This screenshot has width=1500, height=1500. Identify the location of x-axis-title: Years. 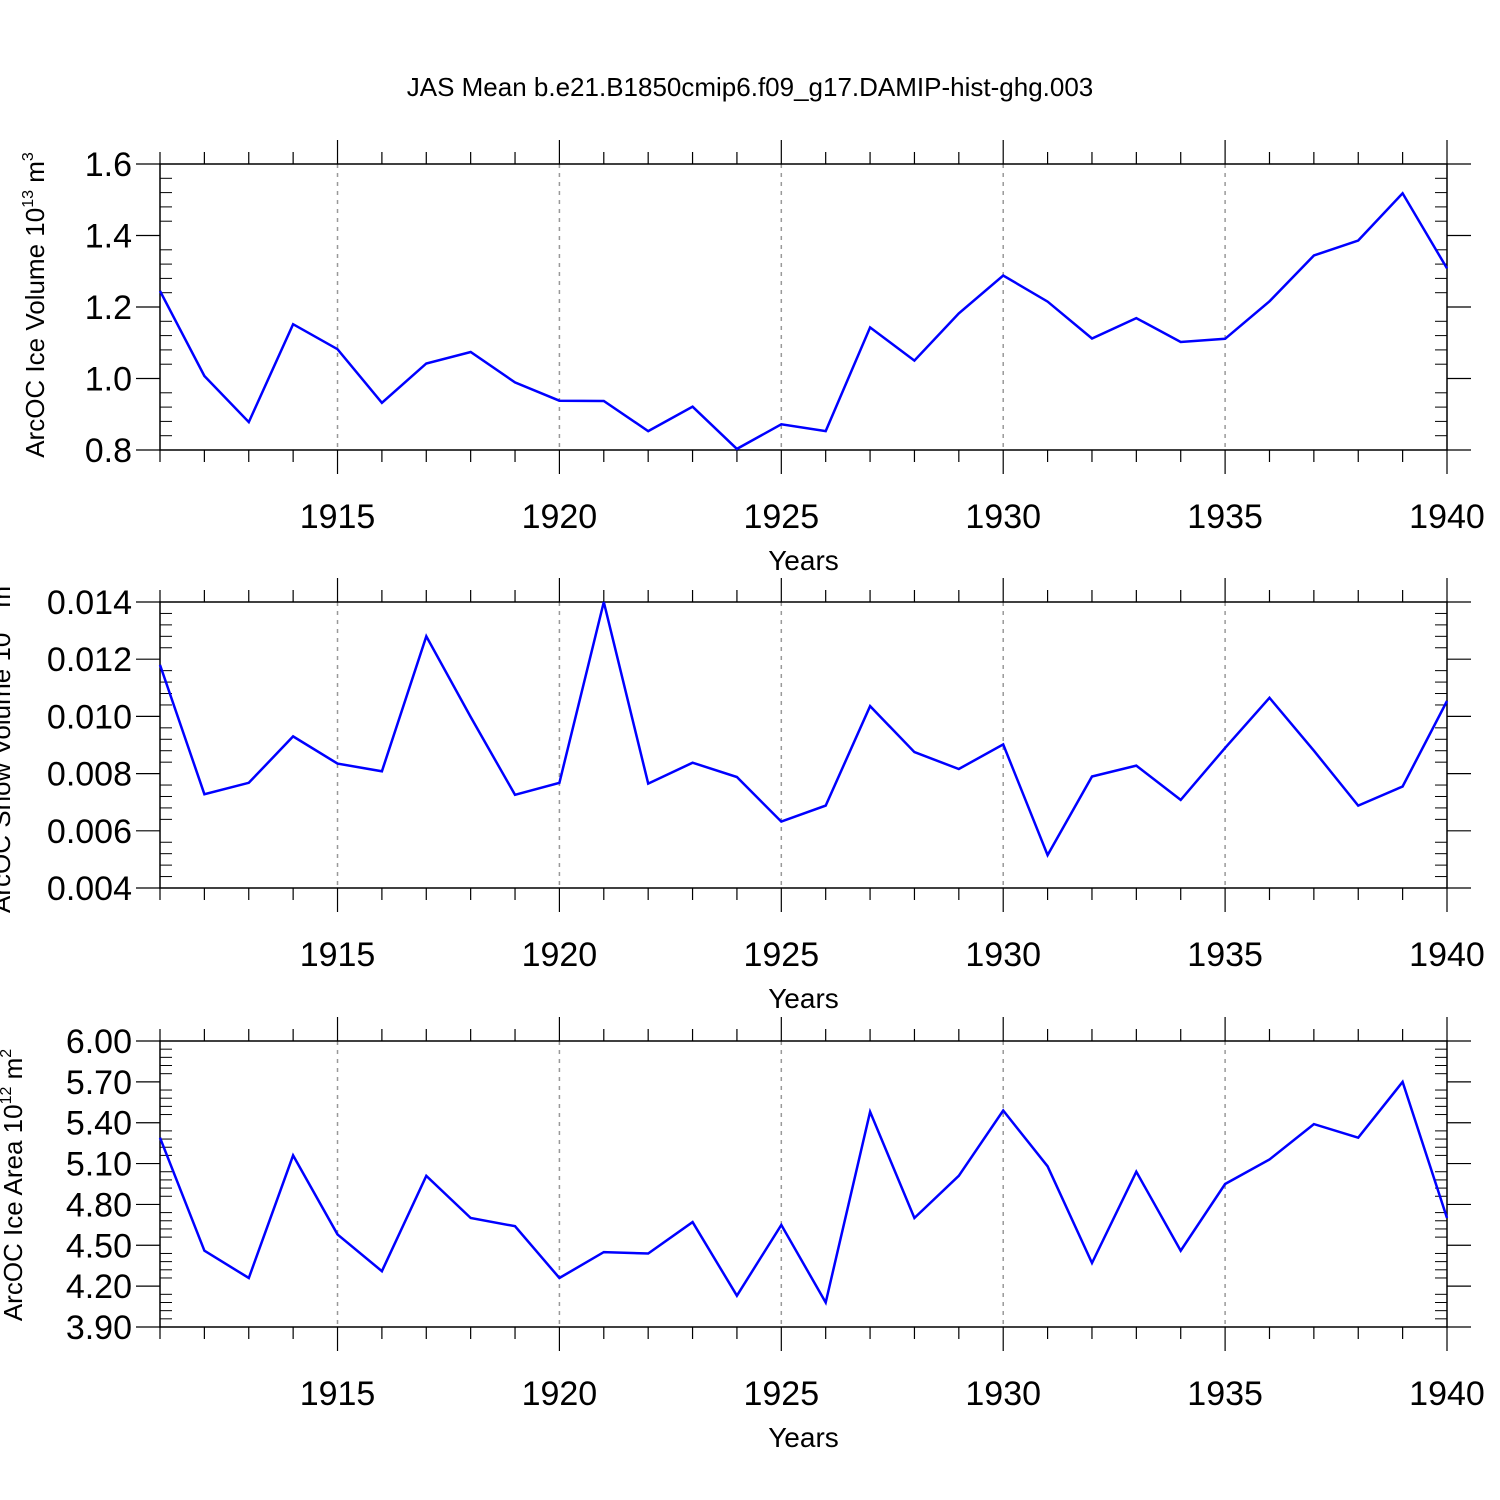
(803, 560).